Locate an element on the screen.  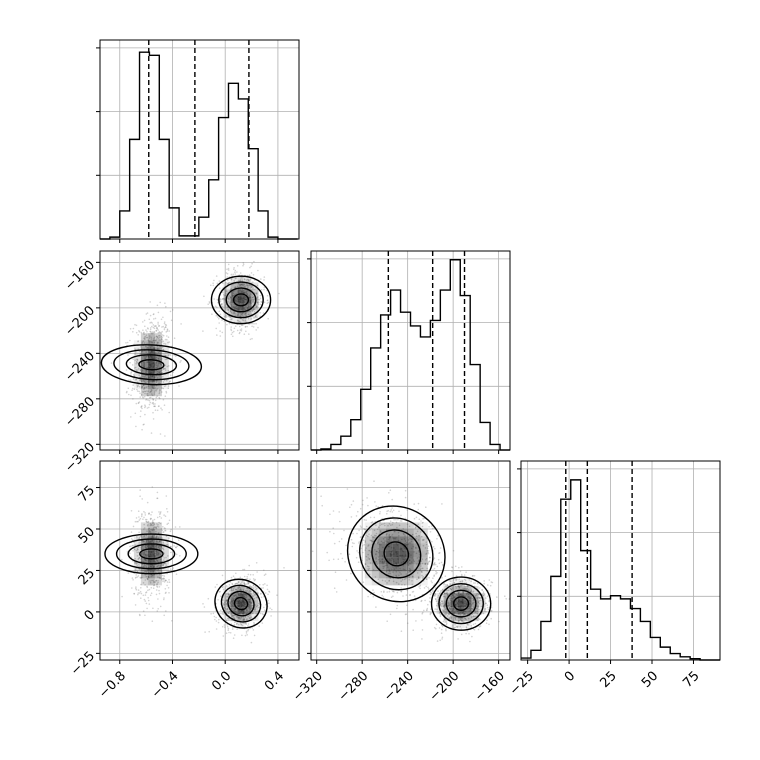
y-tick-label-p1: −160 is located at coordinates (80, 276).